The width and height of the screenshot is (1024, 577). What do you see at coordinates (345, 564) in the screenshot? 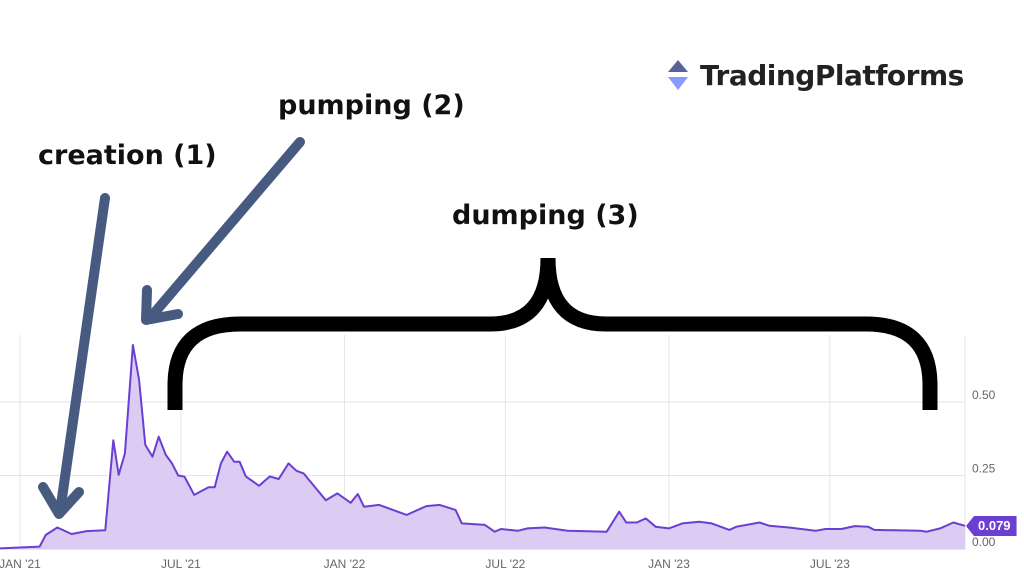
I see `x-tick-label: JAN '22` at bounding box center [345, 564].